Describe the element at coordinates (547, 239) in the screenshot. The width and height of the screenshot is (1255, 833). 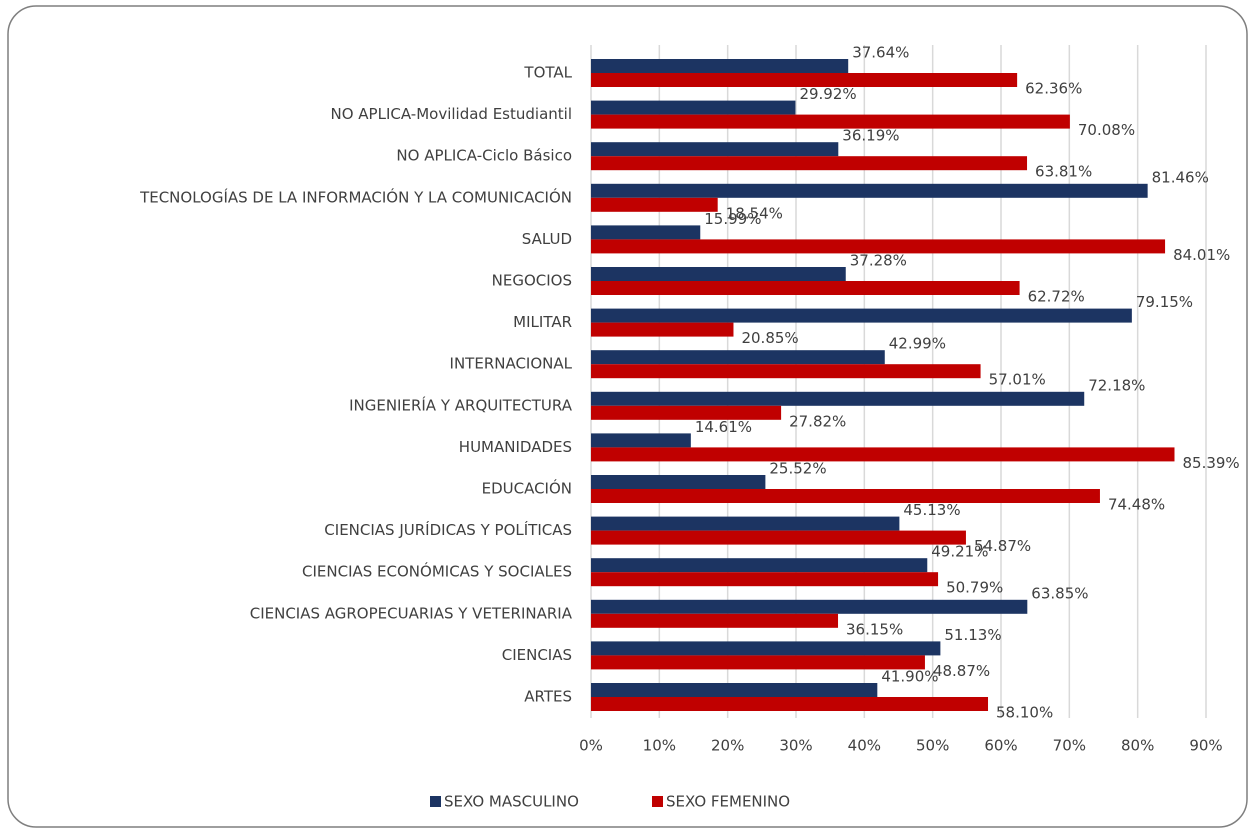
I see `category-label: SALUD` at that location.